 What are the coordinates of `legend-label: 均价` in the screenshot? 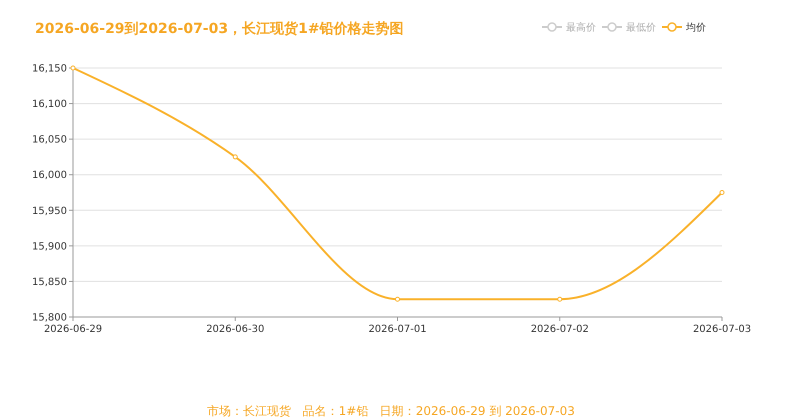 It's located at (695, 28).